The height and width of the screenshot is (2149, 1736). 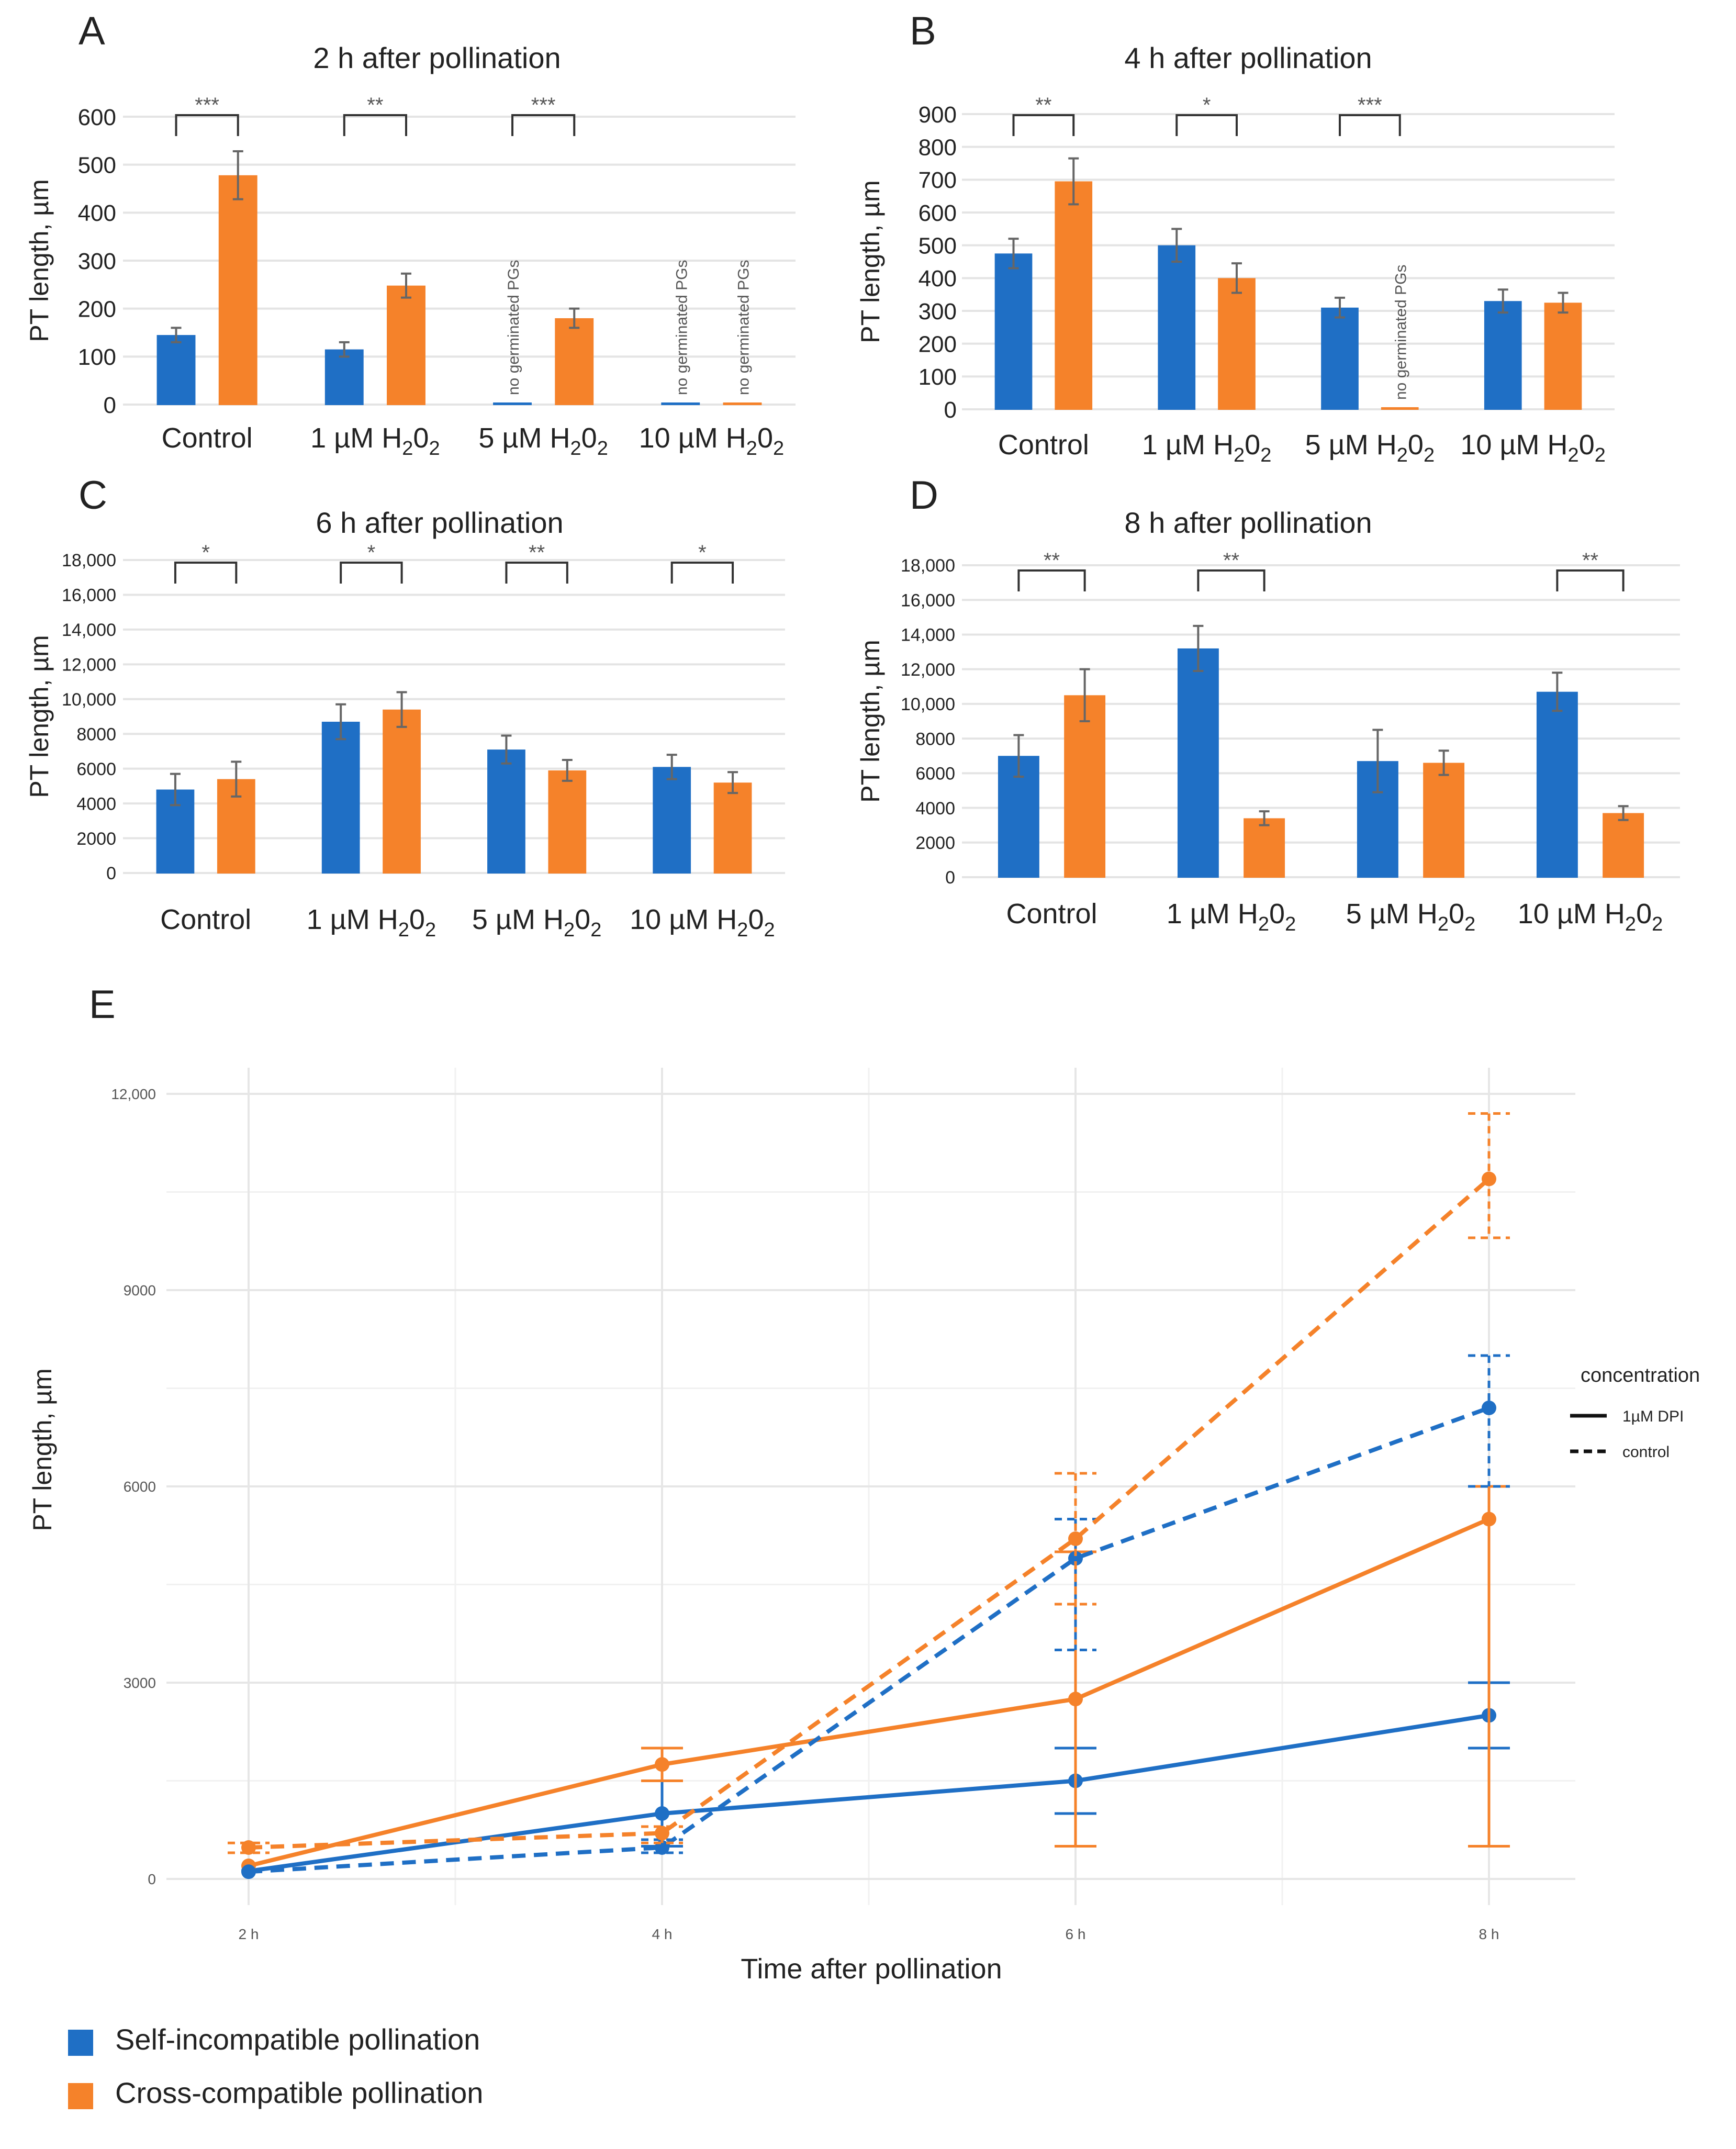 What do you see at coordinates (871, 1969) in the screenshot?
I see `x-axis-label: Time after pollination` at bounding box center [871, 1969].